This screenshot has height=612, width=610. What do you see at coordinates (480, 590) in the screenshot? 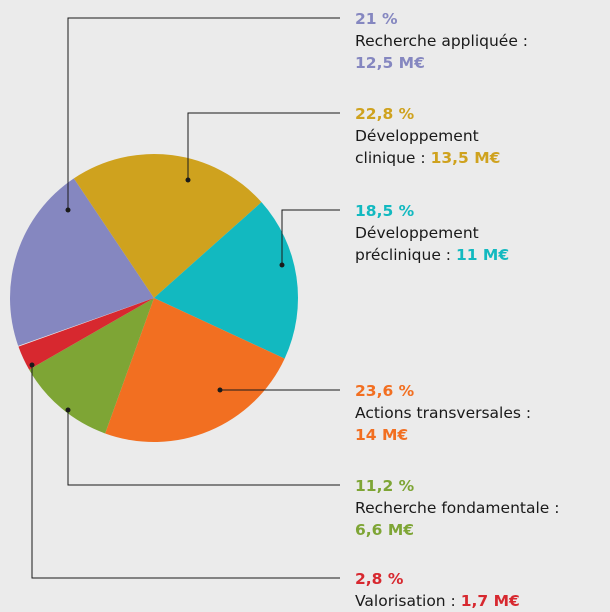
I see `legend-entry: 2,8 % Valorisation : 1,7 M€` at bounding box center [480, 590].